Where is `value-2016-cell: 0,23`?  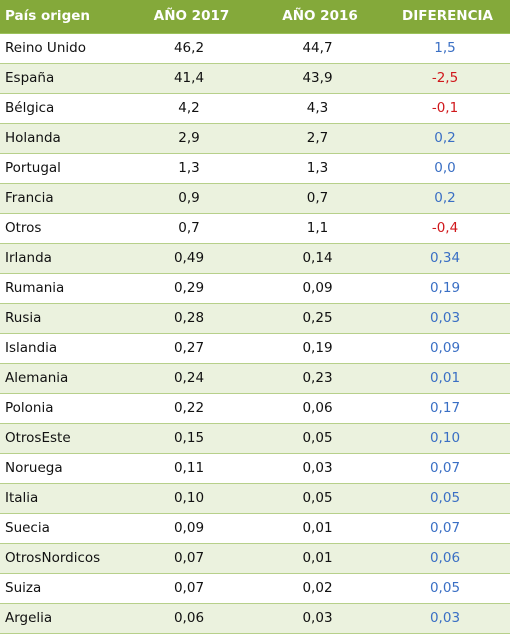 value-2016-cell: 0,23 is located at coordinates (317, 378).